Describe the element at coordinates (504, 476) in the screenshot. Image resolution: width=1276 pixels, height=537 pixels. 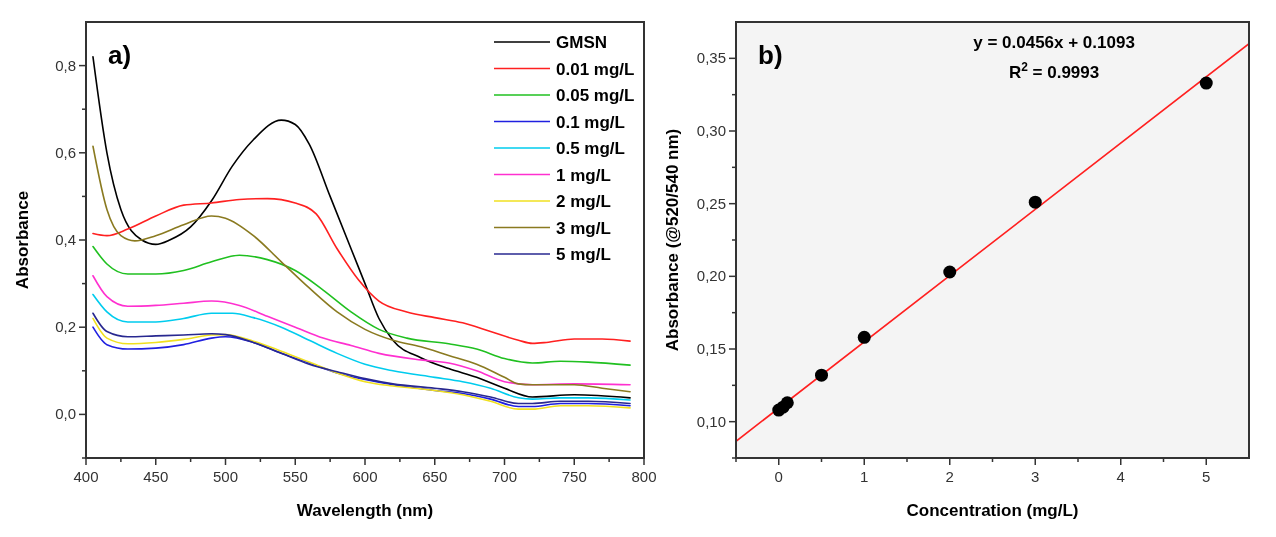
I see `x-tick-label: 700` at that location.